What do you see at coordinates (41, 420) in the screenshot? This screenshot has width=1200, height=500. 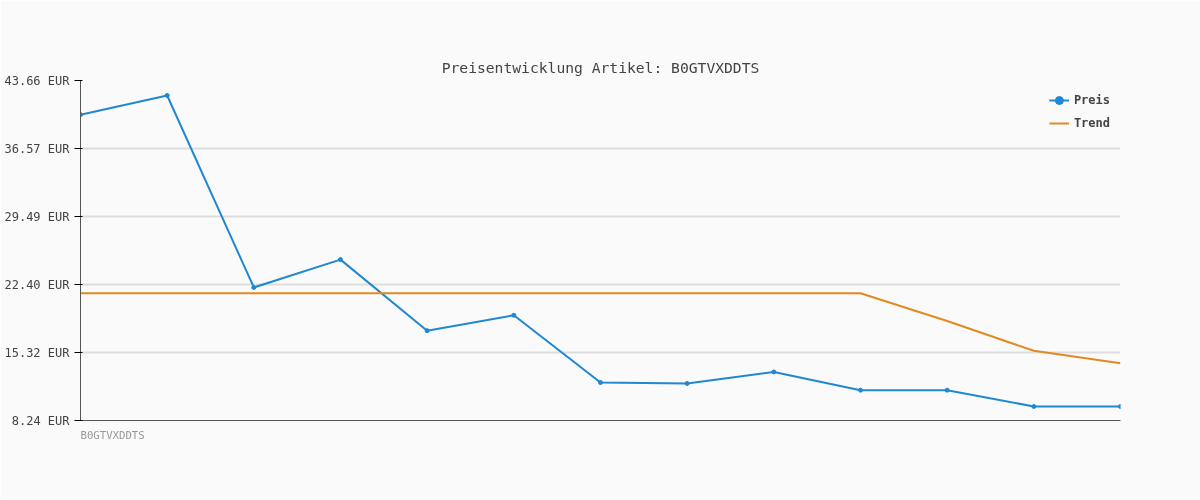 I see `y-tick-label: 8.24 EUR` at bounding box center [41, 420].